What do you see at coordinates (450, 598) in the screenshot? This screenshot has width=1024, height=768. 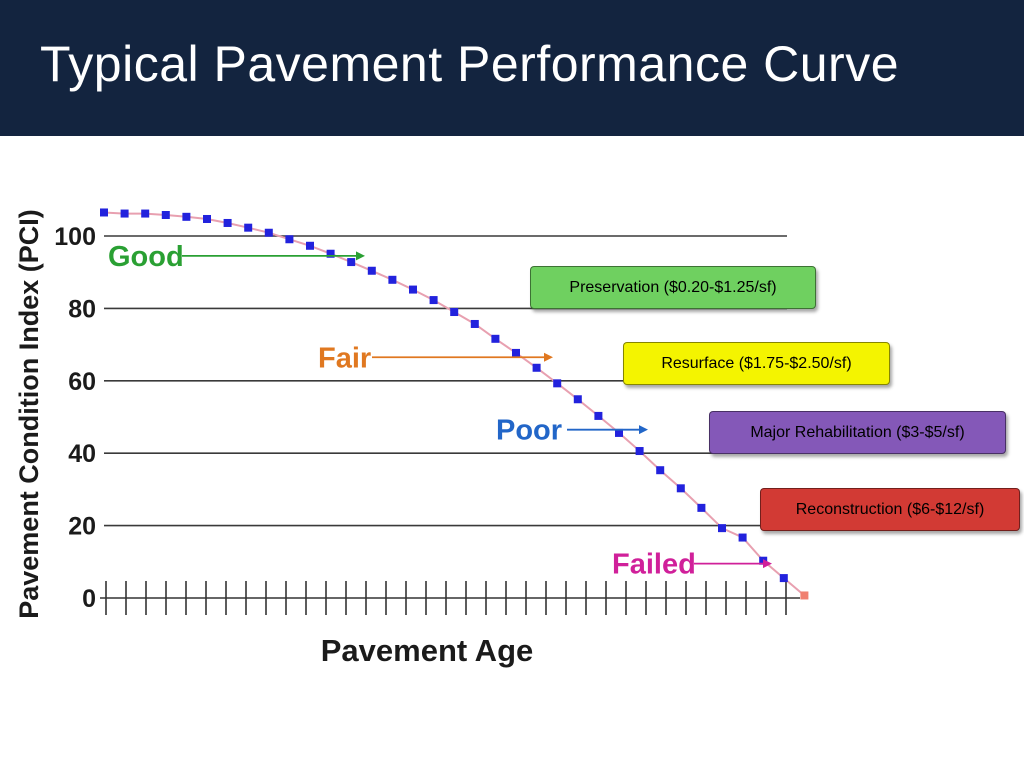 I see `x-axis` at bounding box center [450, 598].